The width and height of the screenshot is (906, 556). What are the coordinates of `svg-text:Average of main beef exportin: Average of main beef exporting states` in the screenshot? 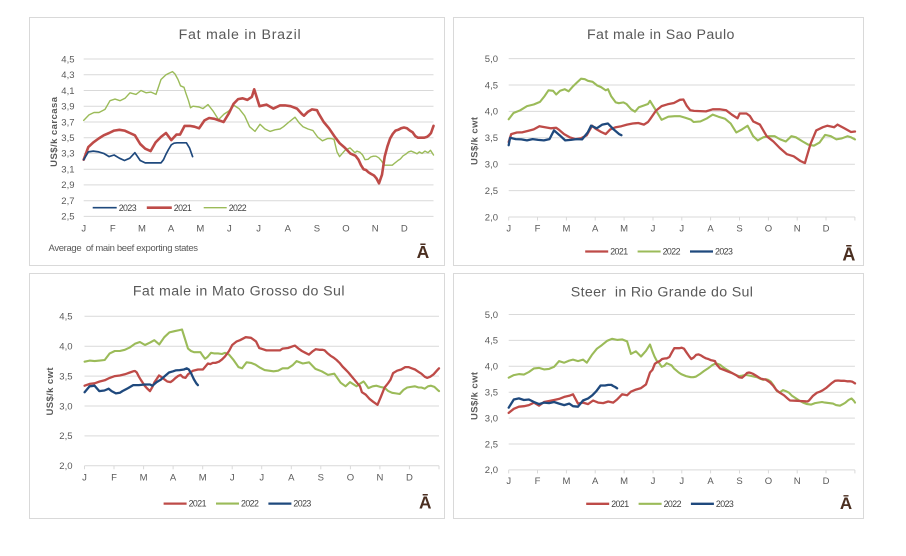 It's located at (124, 248).